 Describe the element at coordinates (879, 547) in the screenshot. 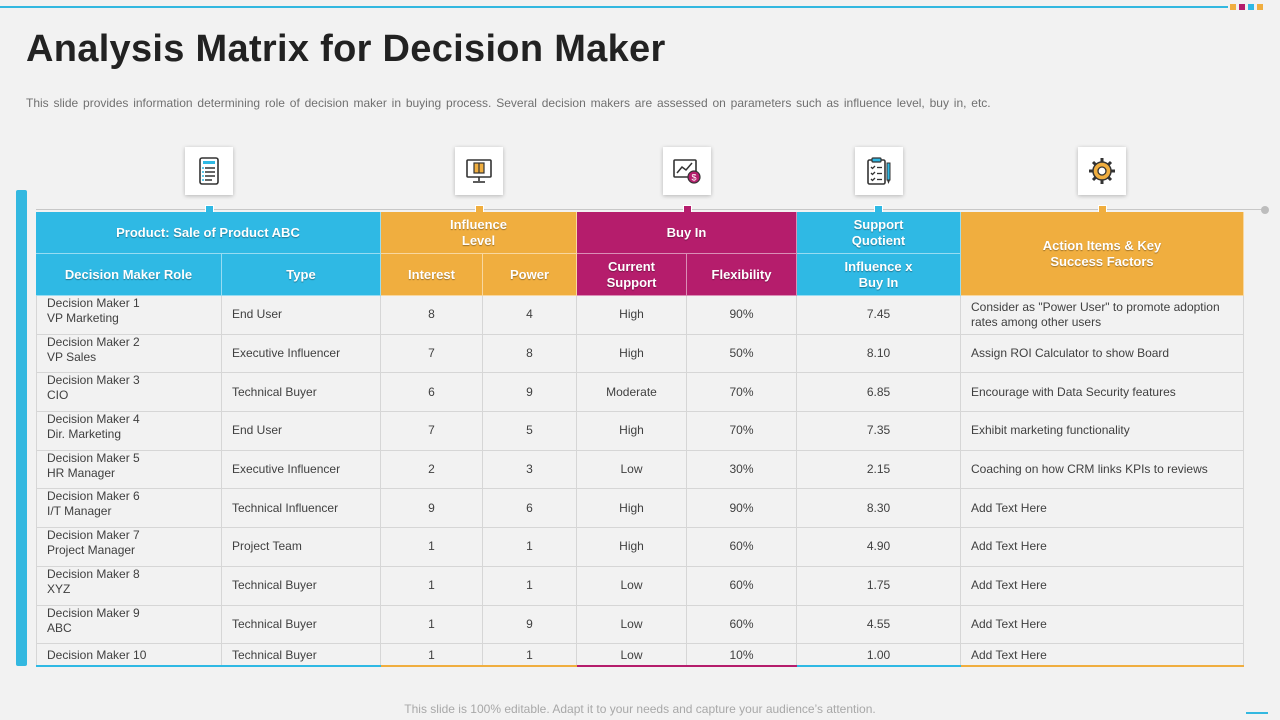

I see `cell-quotient: 4.90` at that location.